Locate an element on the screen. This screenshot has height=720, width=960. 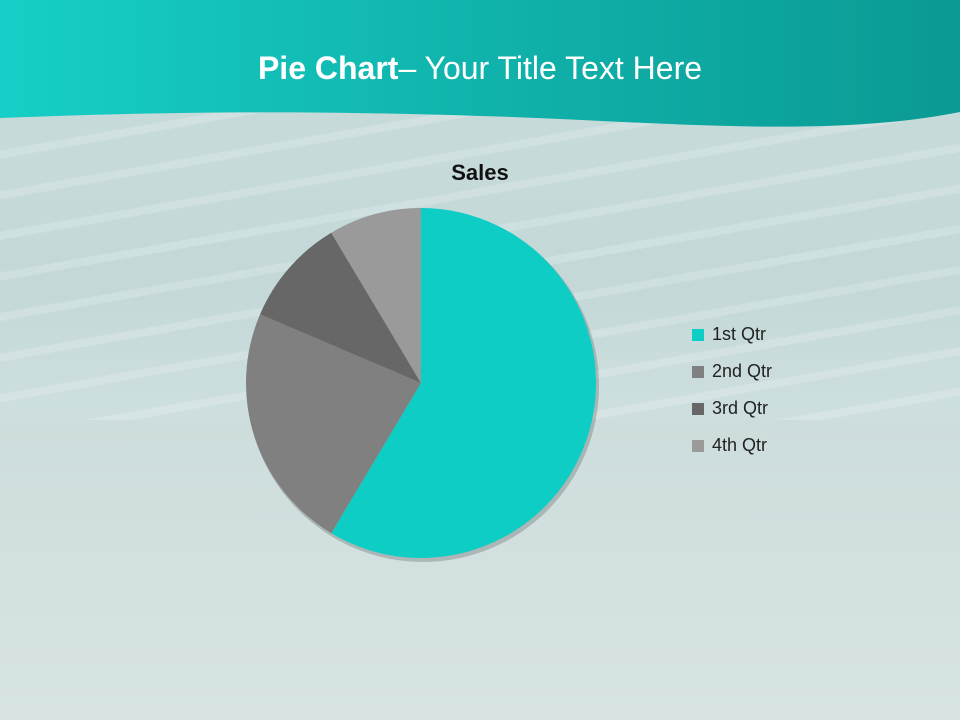
legend-item: 2nd Qtr is located at coordinates (732, 371).